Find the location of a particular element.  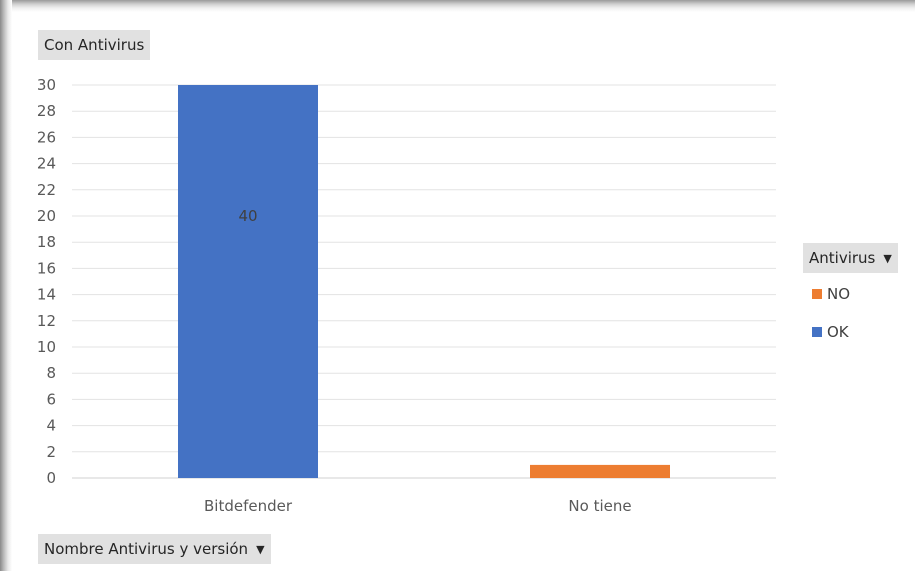

x-axis: Bitdefender No tiene is located at coordinates (418, 506).